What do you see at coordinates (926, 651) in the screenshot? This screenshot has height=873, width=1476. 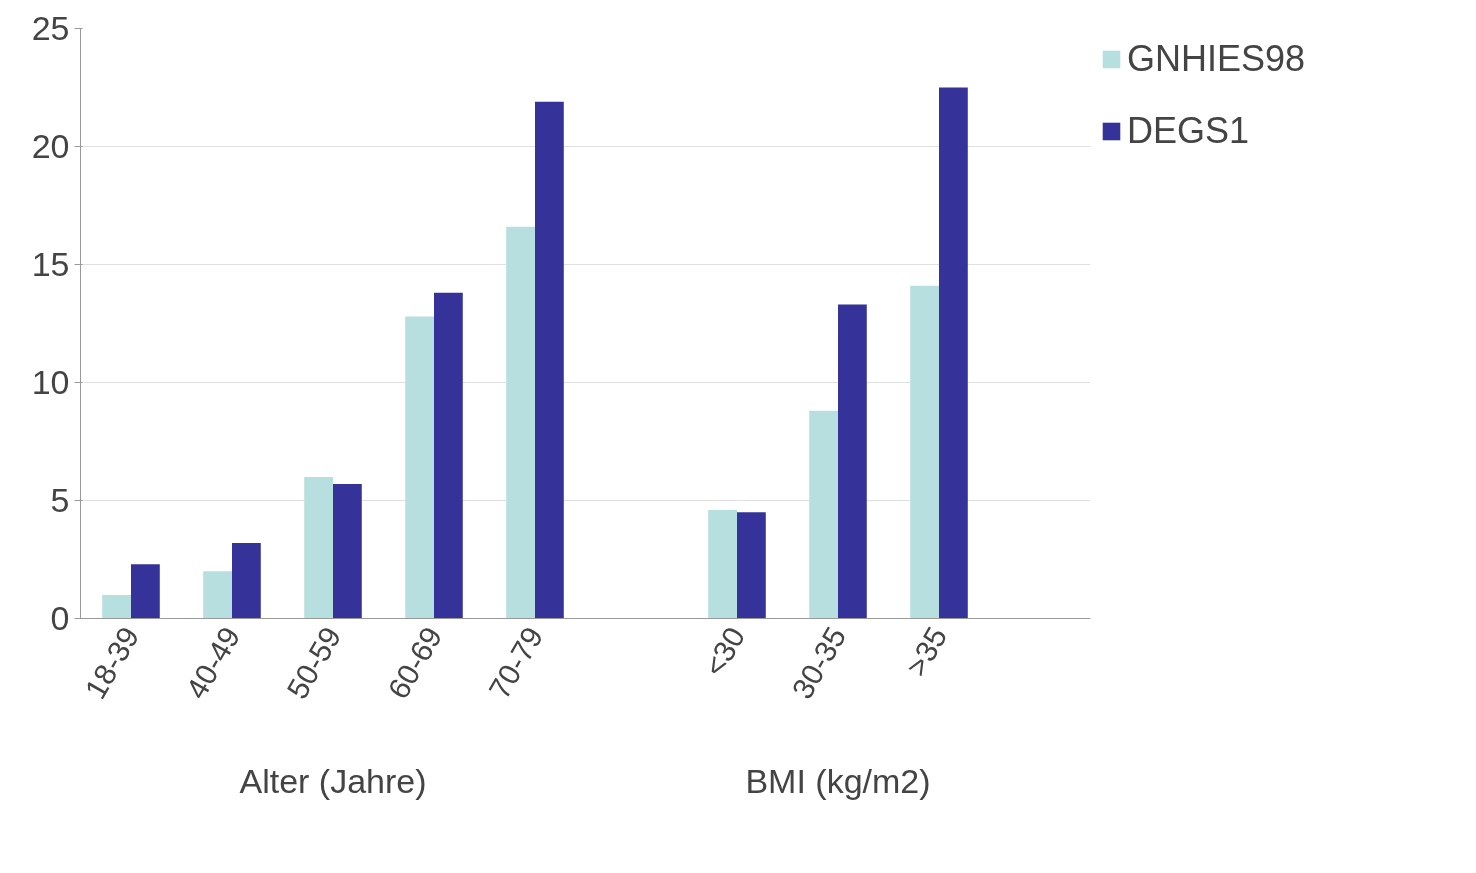 I see `x-tick-label: >35` at bounding box center [926, 651].